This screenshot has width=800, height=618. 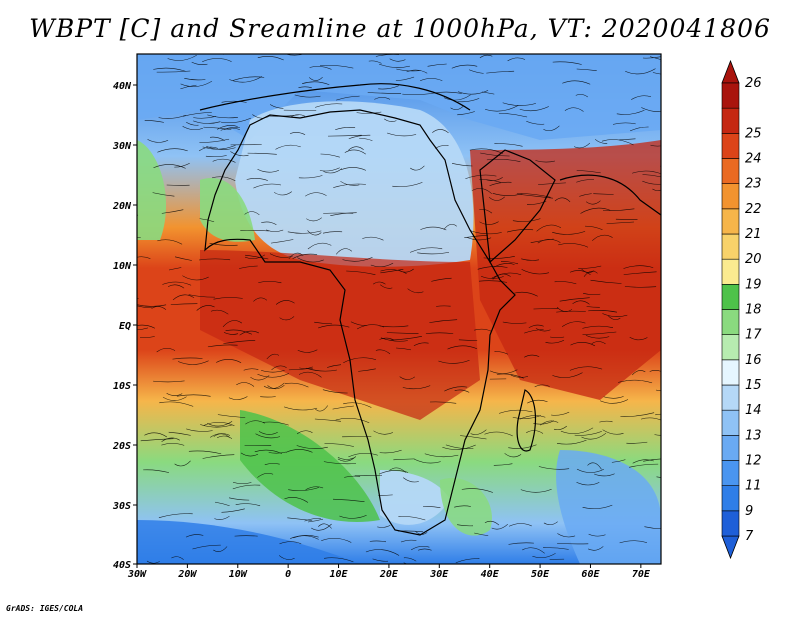 I want to click on colorbar-top-arrow, so click(x=730, y=71).